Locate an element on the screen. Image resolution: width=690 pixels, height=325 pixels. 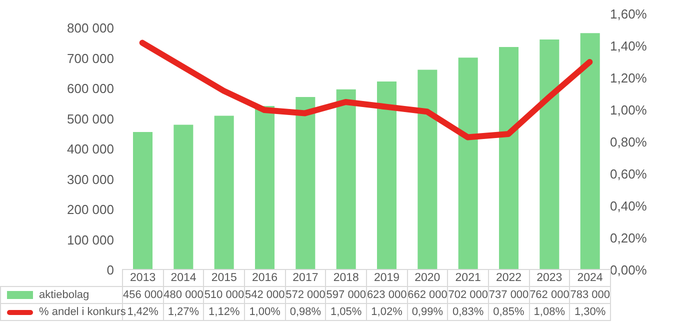
y-tick-label: 700 000 is located at coordinates (90, 58).